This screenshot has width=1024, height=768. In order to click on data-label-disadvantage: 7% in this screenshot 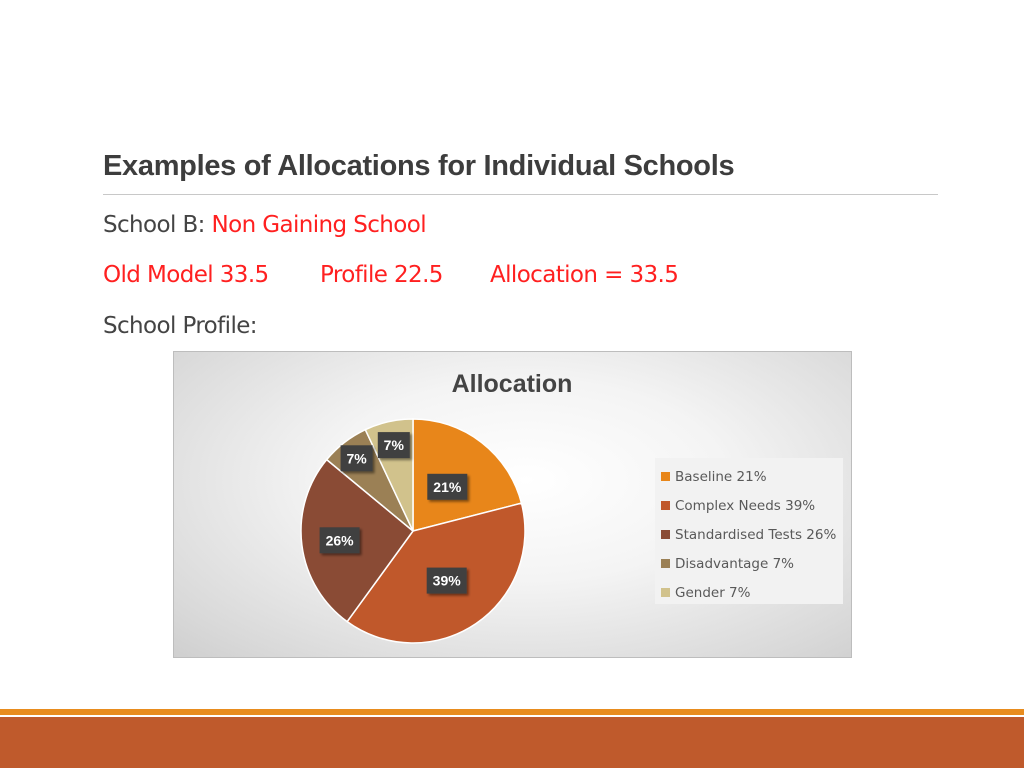, I will do `click(356, 458)`.